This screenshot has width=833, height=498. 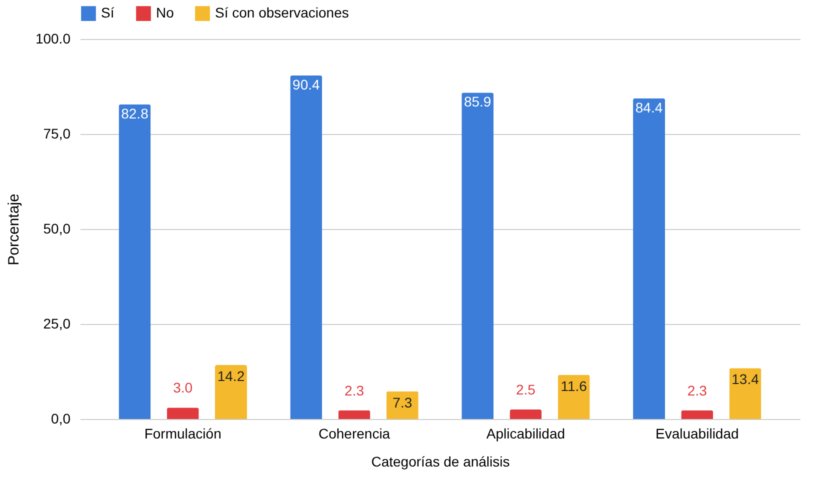 What do you see at coordinates (231, 376) in the screenshot?
I see `data-label: 14.2` at bounding box center [231, 376].